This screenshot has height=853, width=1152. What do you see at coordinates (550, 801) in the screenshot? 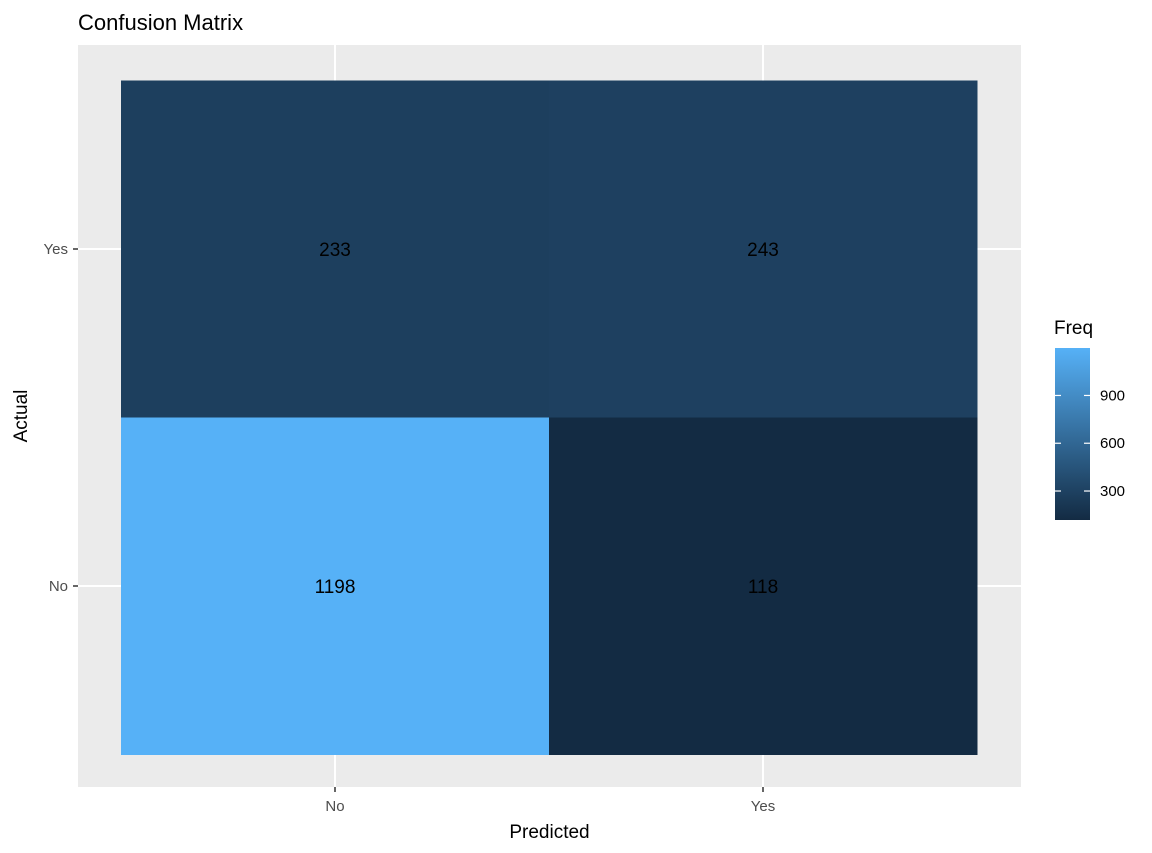
I see `x-axis-ticks: No Yes` at bounding box center [550, 801].